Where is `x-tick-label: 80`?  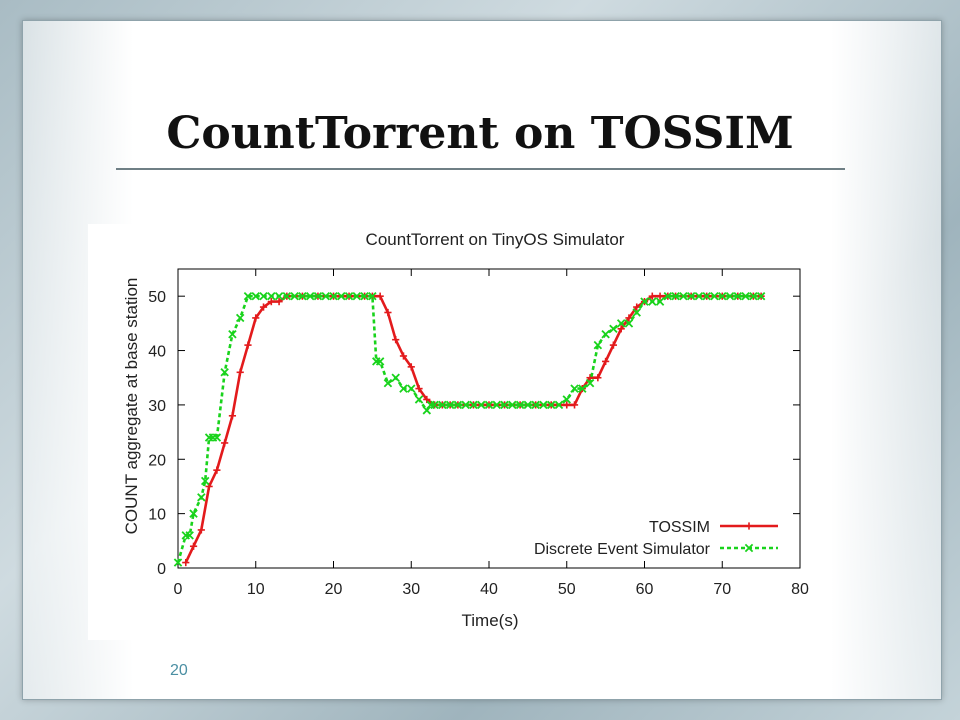
x-tick-label: 80 is located at coordinates (800, 589).